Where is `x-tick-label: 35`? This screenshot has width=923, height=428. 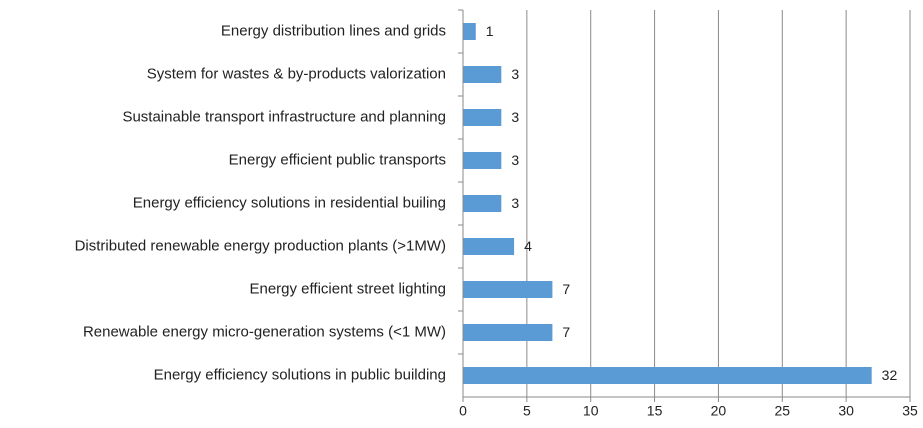 x-tick-label: 35 is located at coordinates (910, 411).